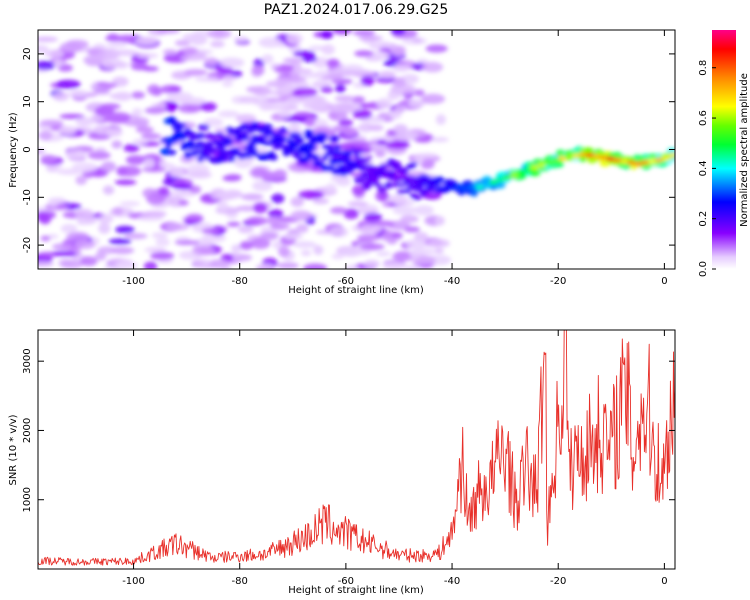  What do you see at coordinates (703, 168) in the screenshot?
I see `colorbar-tick-label: 0.4` at bounding box center [703, 168].